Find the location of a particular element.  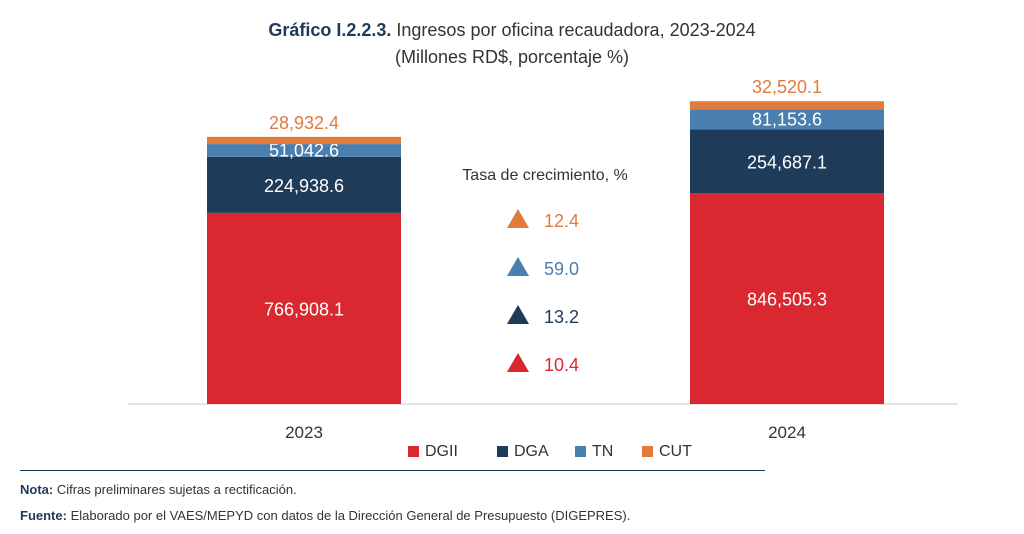

bar-segment-cut-2023 is located at coordinates (304, 140).